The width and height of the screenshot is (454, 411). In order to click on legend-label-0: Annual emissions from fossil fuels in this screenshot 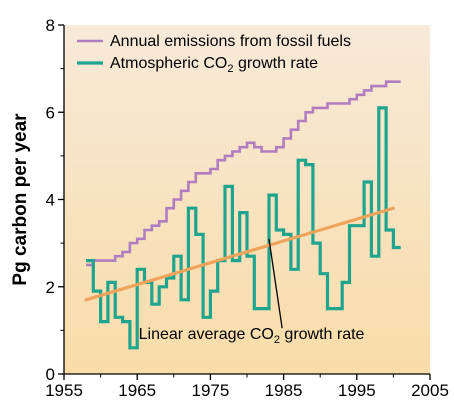, I will do `click(230, 41)`.